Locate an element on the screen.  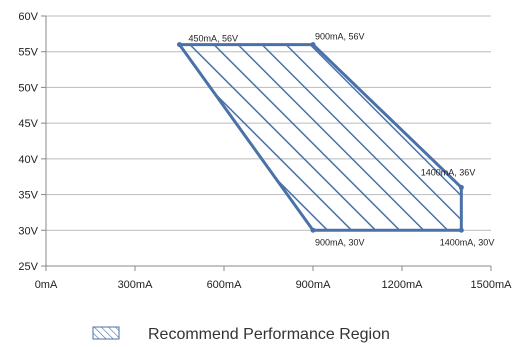
x-axis-ticks: 0mA 300mA 600mA 900mA 1200mA 1500mA is located at coordinates (273, 285).